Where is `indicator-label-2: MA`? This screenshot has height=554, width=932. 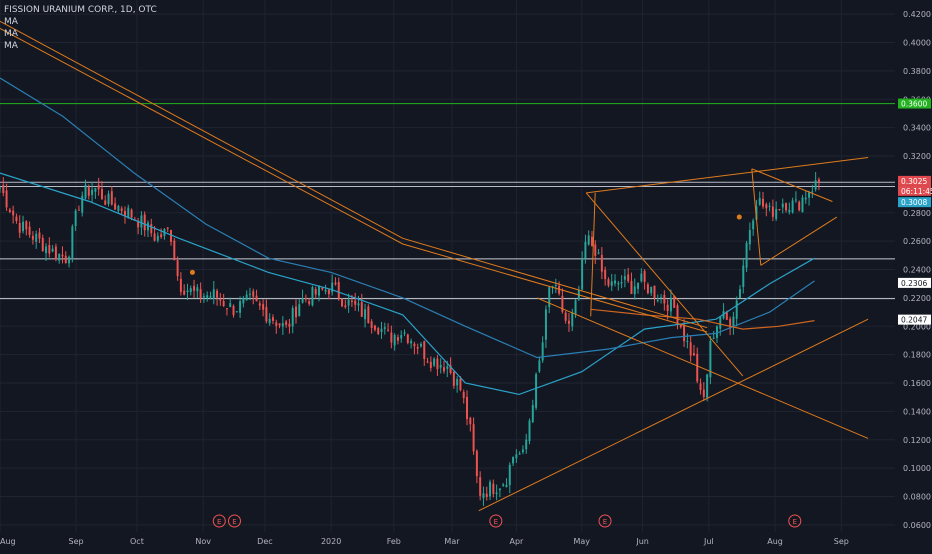 indicator-label-2: MA is located at coordinates (11, 34).